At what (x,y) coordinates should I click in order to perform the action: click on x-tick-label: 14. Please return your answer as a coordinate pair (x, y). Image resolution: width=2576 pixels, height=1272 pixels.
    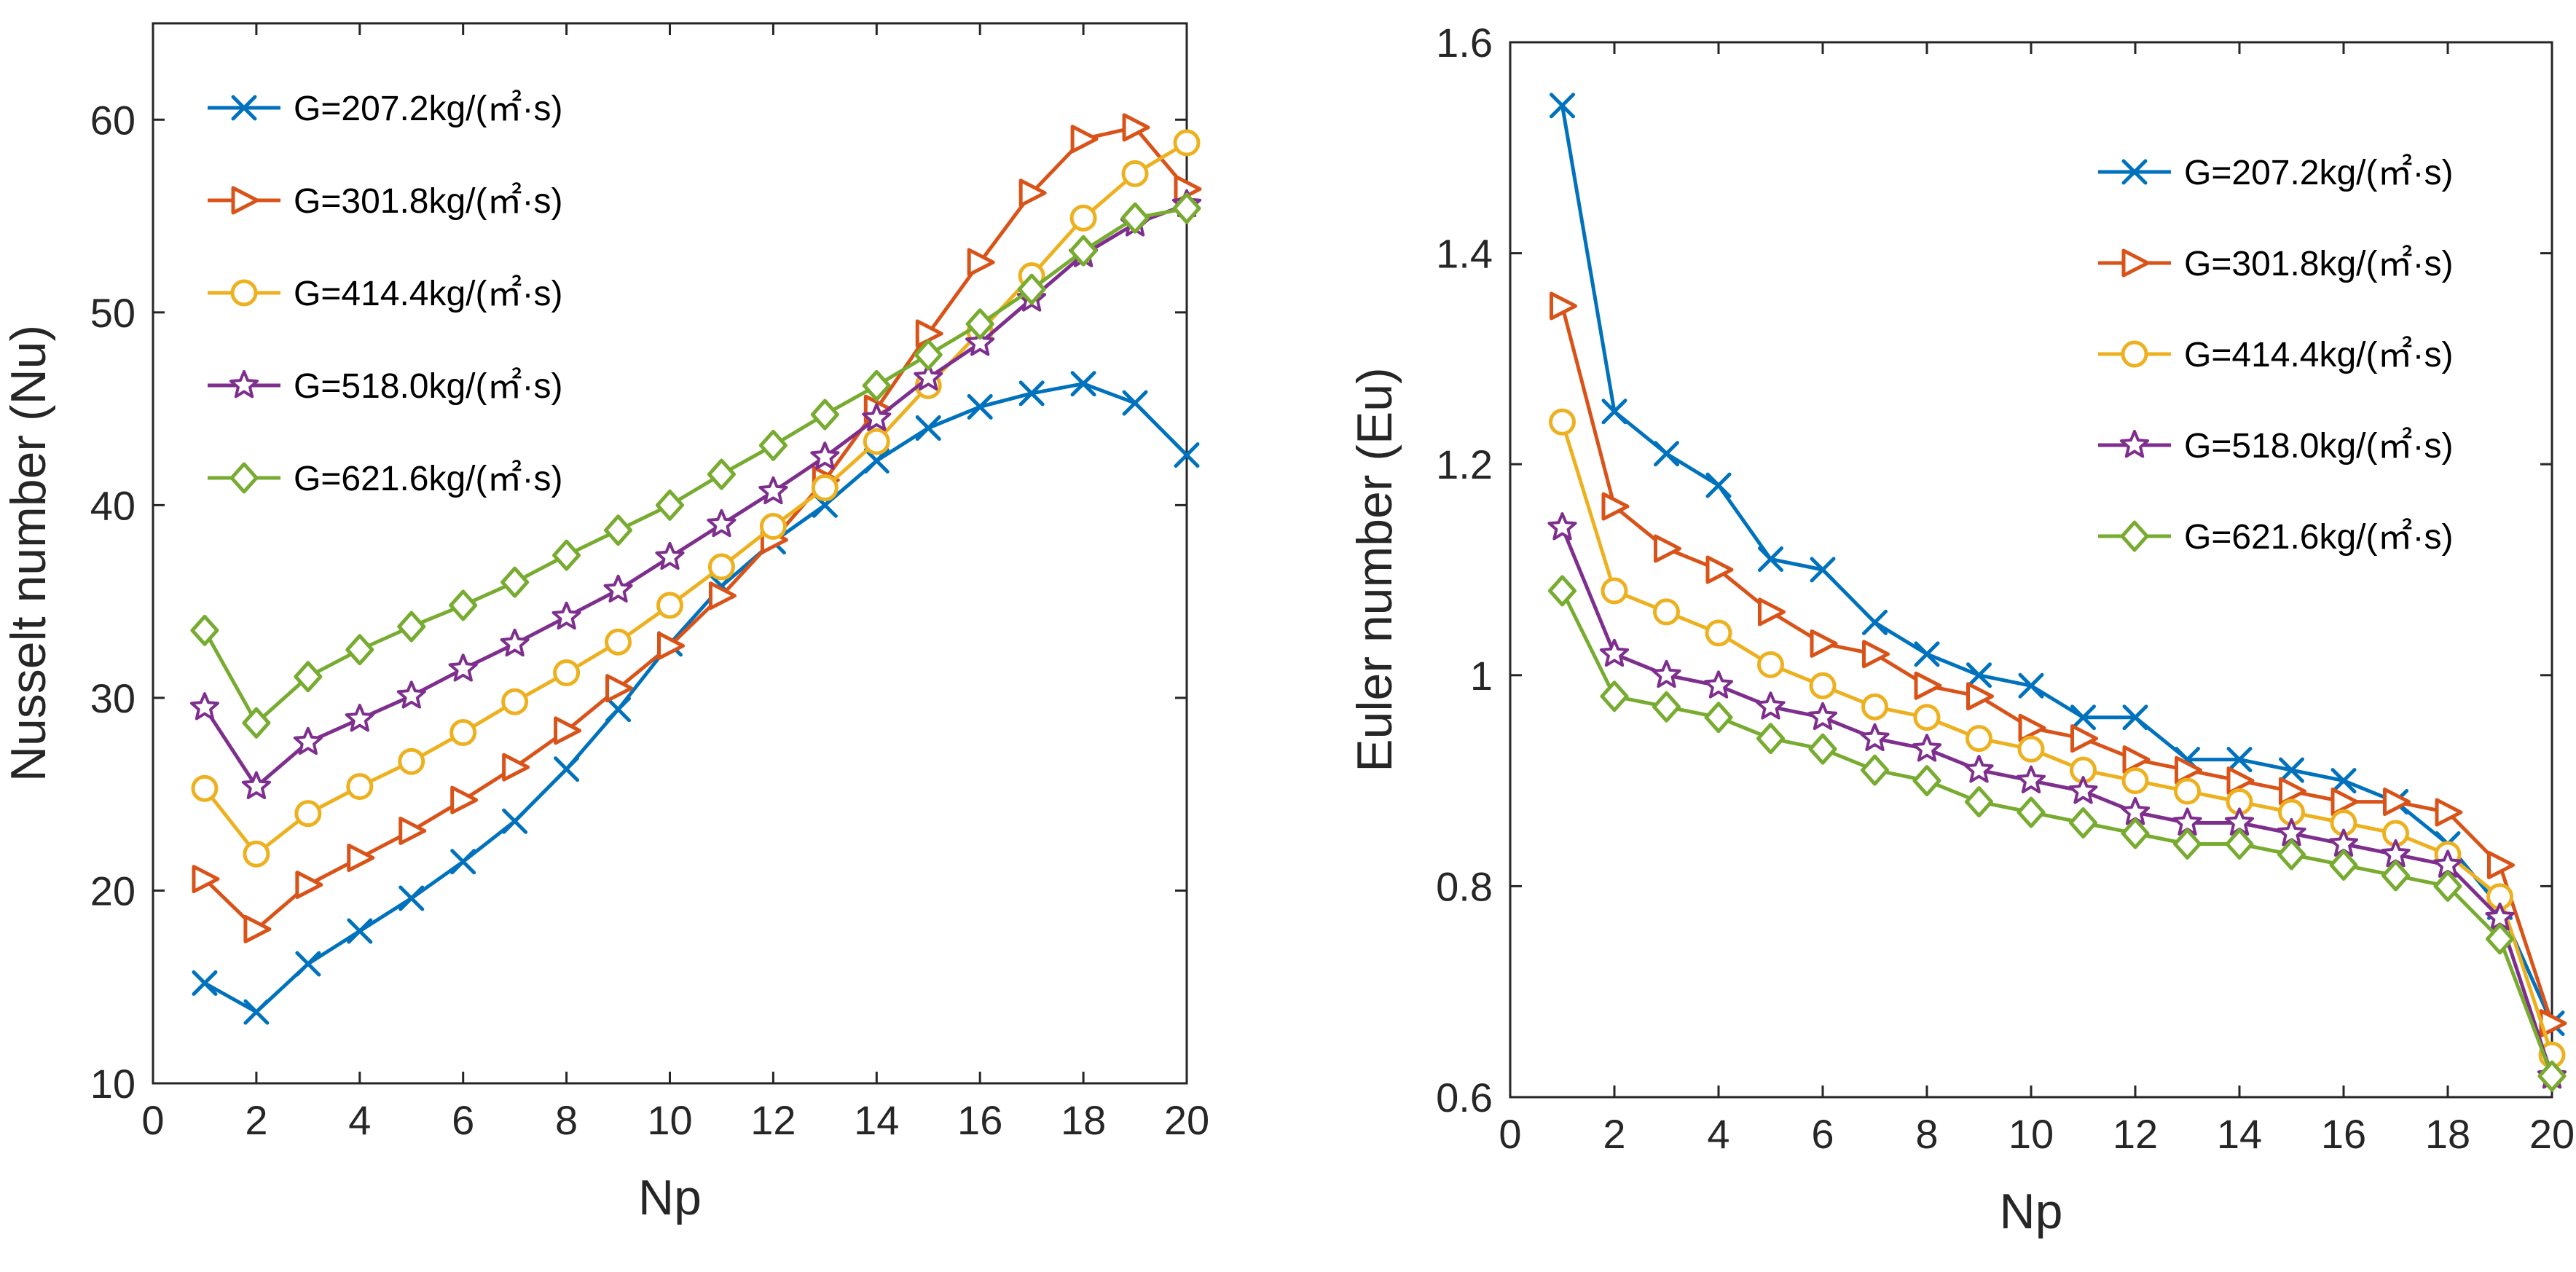
    Looking at the image, I should click on (2239, 1134).